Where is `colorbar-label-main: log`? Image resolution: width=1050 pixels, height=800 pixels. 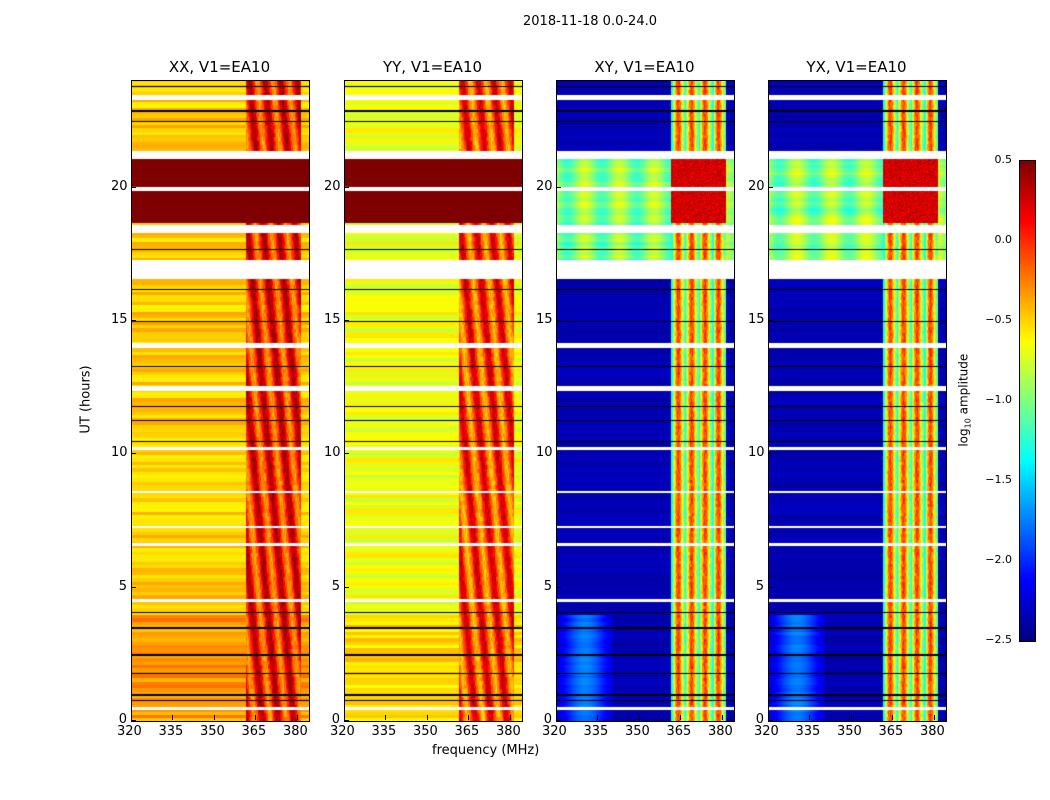
colorbar-label-main: log is located at coordinates (963, 437).